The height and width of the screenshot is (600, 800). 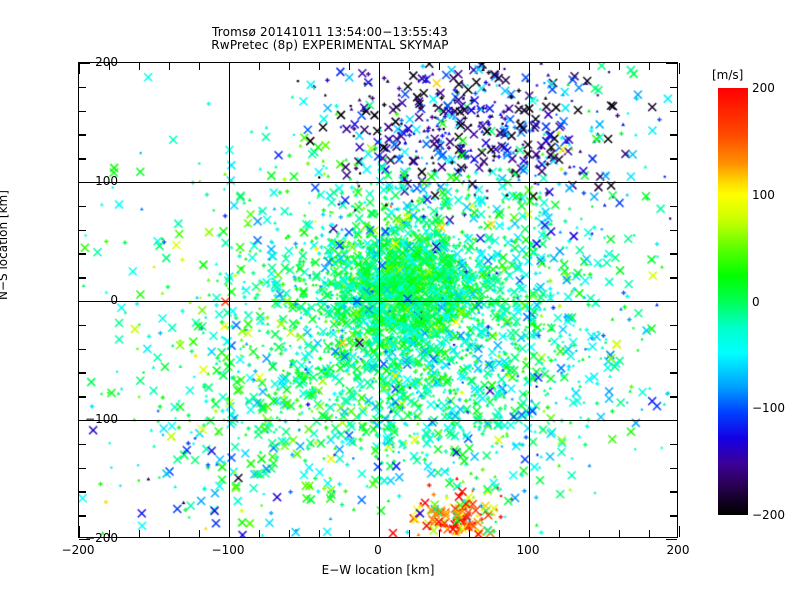 What do you see at coordinates (768, 408) in the screenshot?
I see `colorbar-tick-label: −100` at bounding box center [768, 408].